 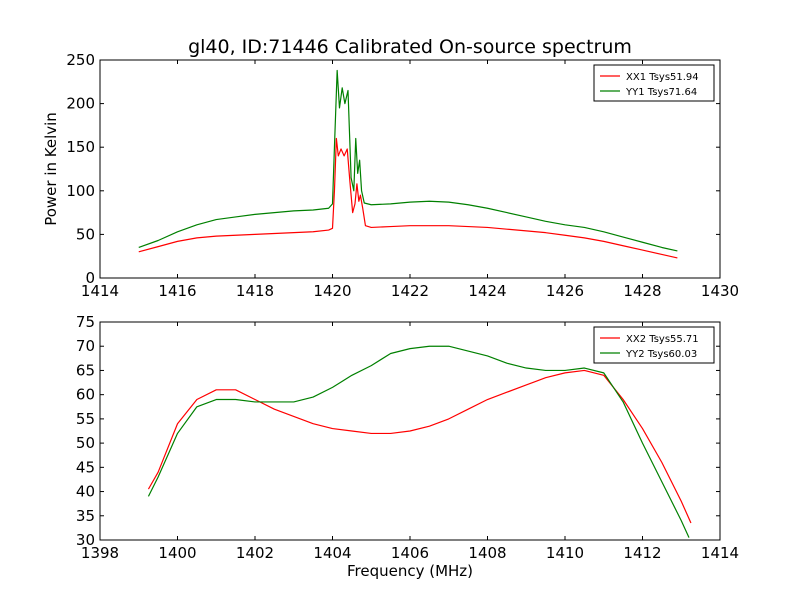 I want to click on x-tick-label: 1418, so click(x=255, y=291).